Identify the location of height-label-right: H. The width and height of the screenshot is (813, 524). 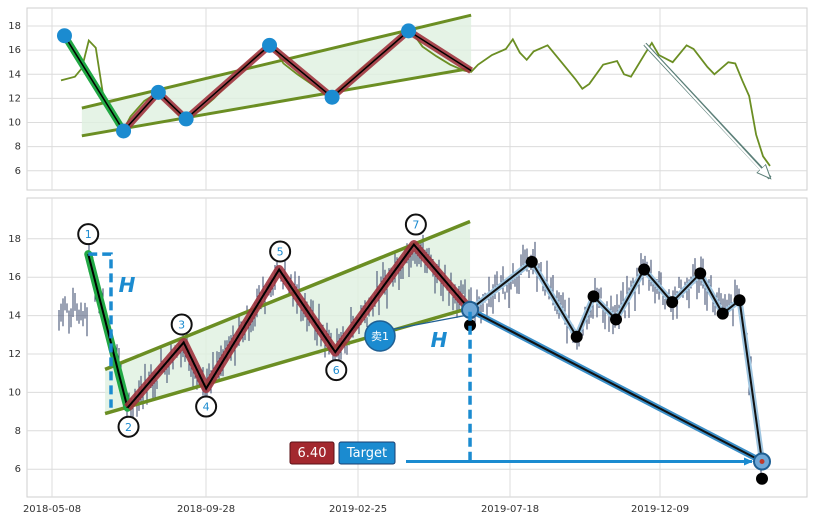
(439, 340).